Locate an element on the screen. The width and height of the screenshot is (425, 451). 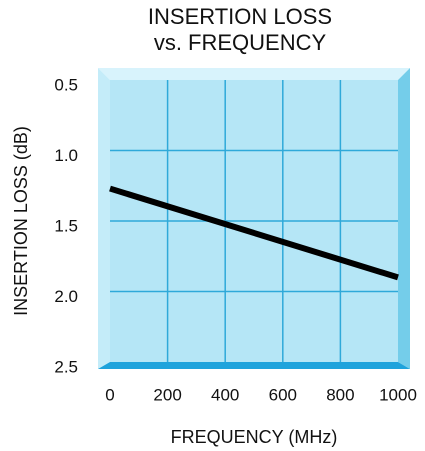
x-tick-label: 400 is located at coordinates (225, 394).